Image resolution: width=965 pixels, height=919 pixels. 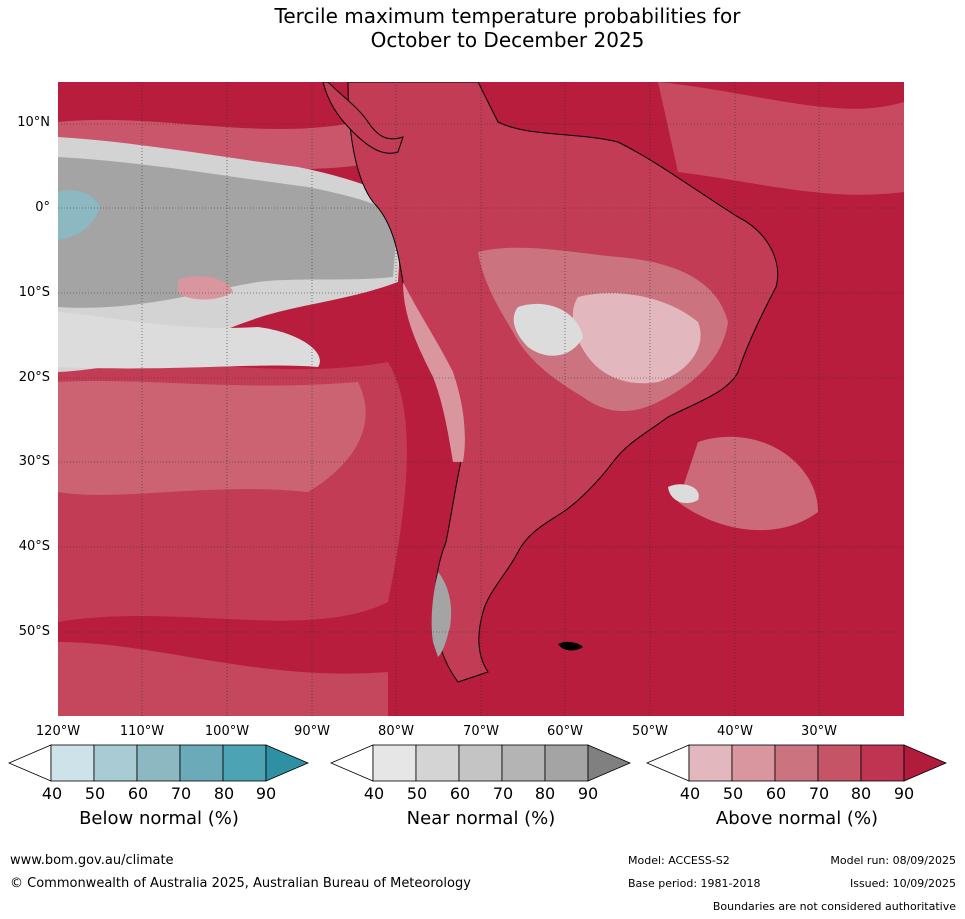 What do you see at coordinates (52, 793) in the screenshot?
I see `cb-below-tick-40: 40` at bounding box center [52, 793].